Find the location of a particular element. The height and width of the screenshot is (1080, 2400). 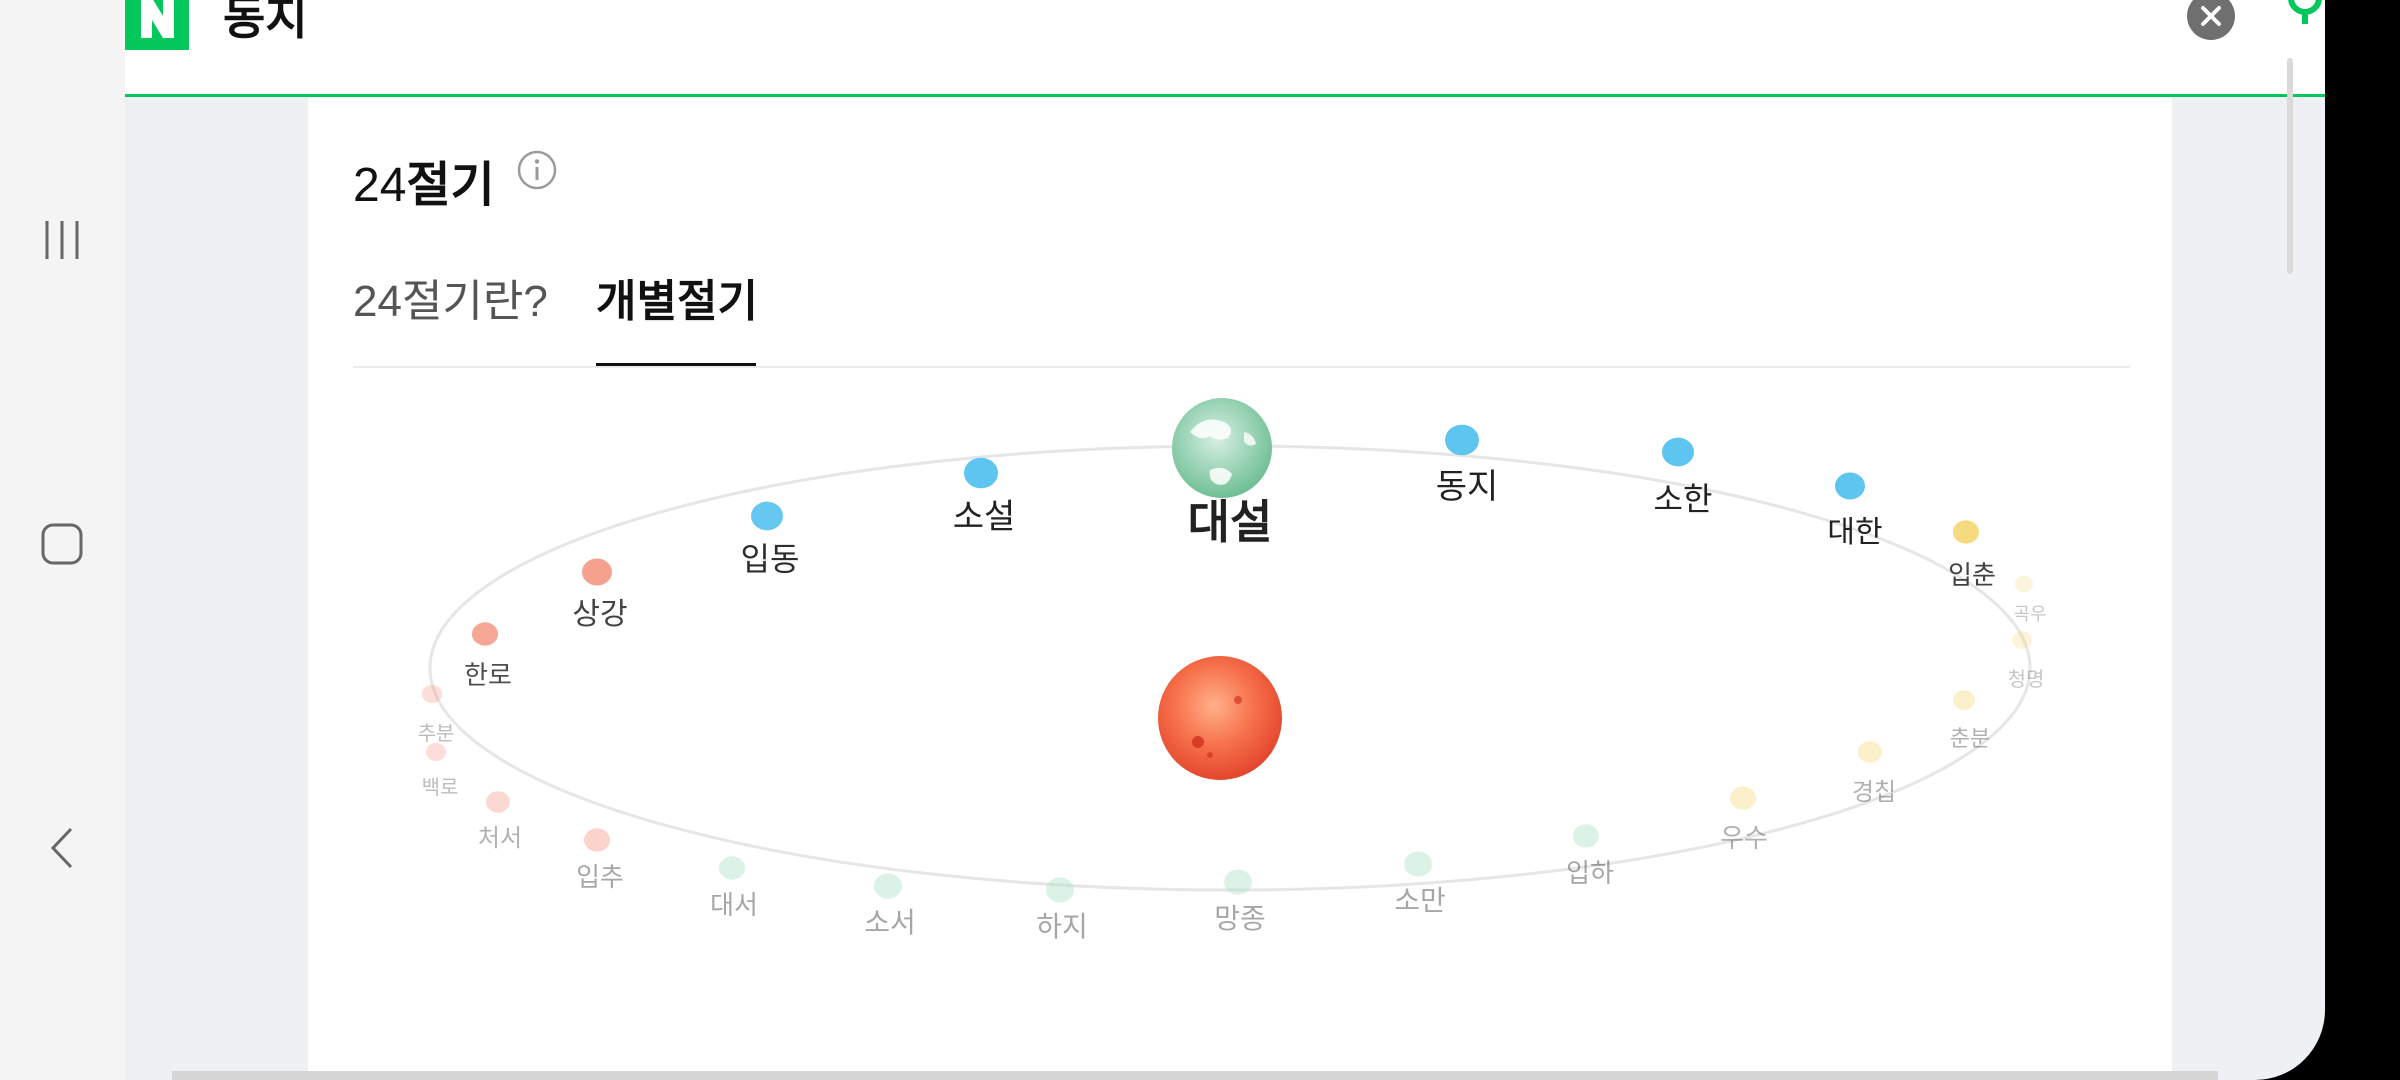

naver-logo is located at coordinates (157, 25).